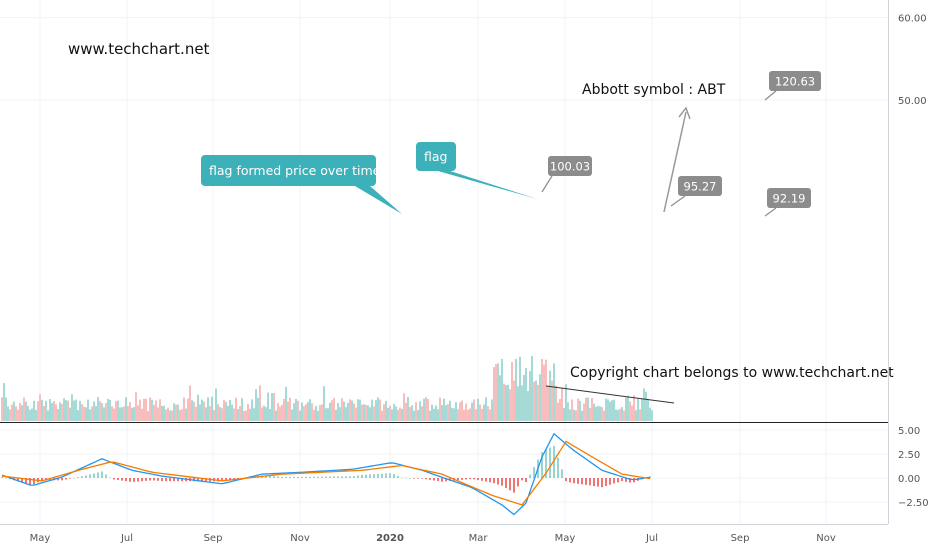 The image size is (932, 550). I want to click on time-tick-2: Sep, so click(213, 538).